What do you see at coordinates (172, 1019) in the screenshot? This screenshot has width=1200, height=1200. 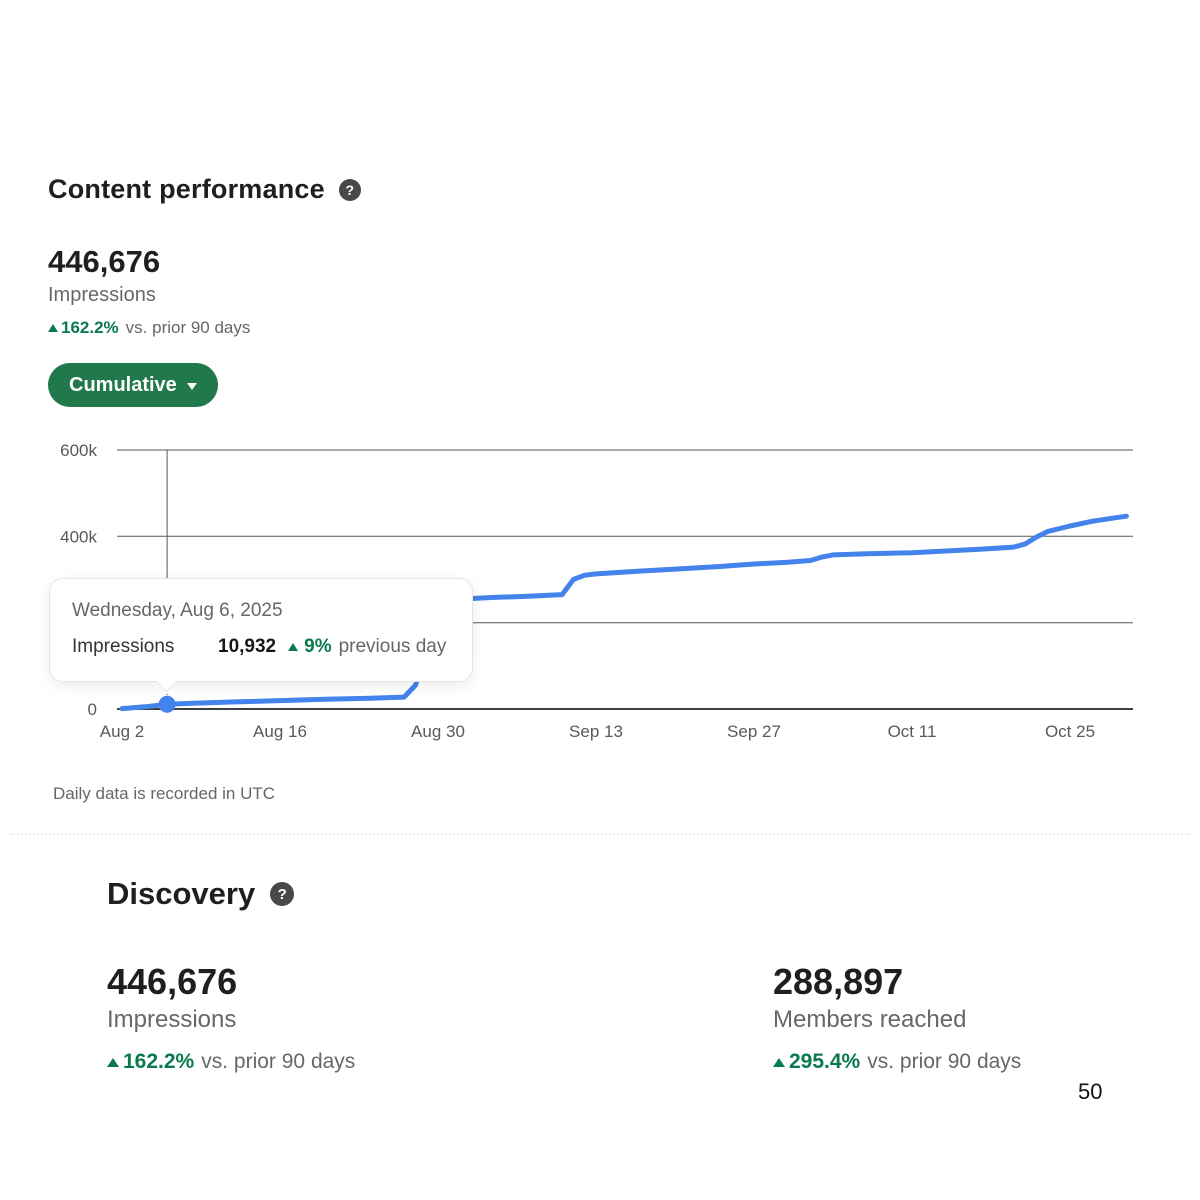 I see `stat-label: Impressions` at bounding box center [172, 1019].